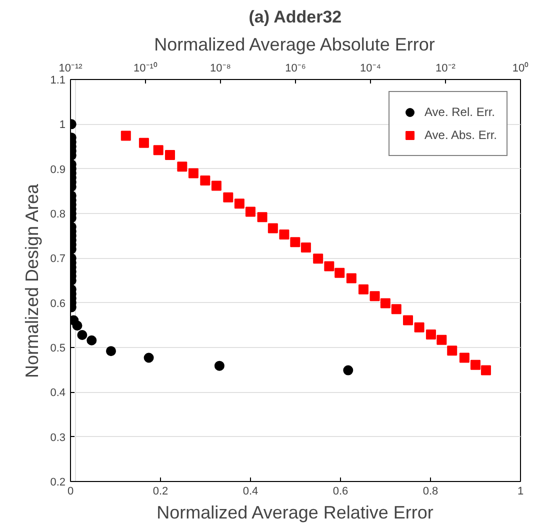 This screenshot has height=532, width=547. I want to click on x2-tick-label: 10⁻¹², so click(70, 68).